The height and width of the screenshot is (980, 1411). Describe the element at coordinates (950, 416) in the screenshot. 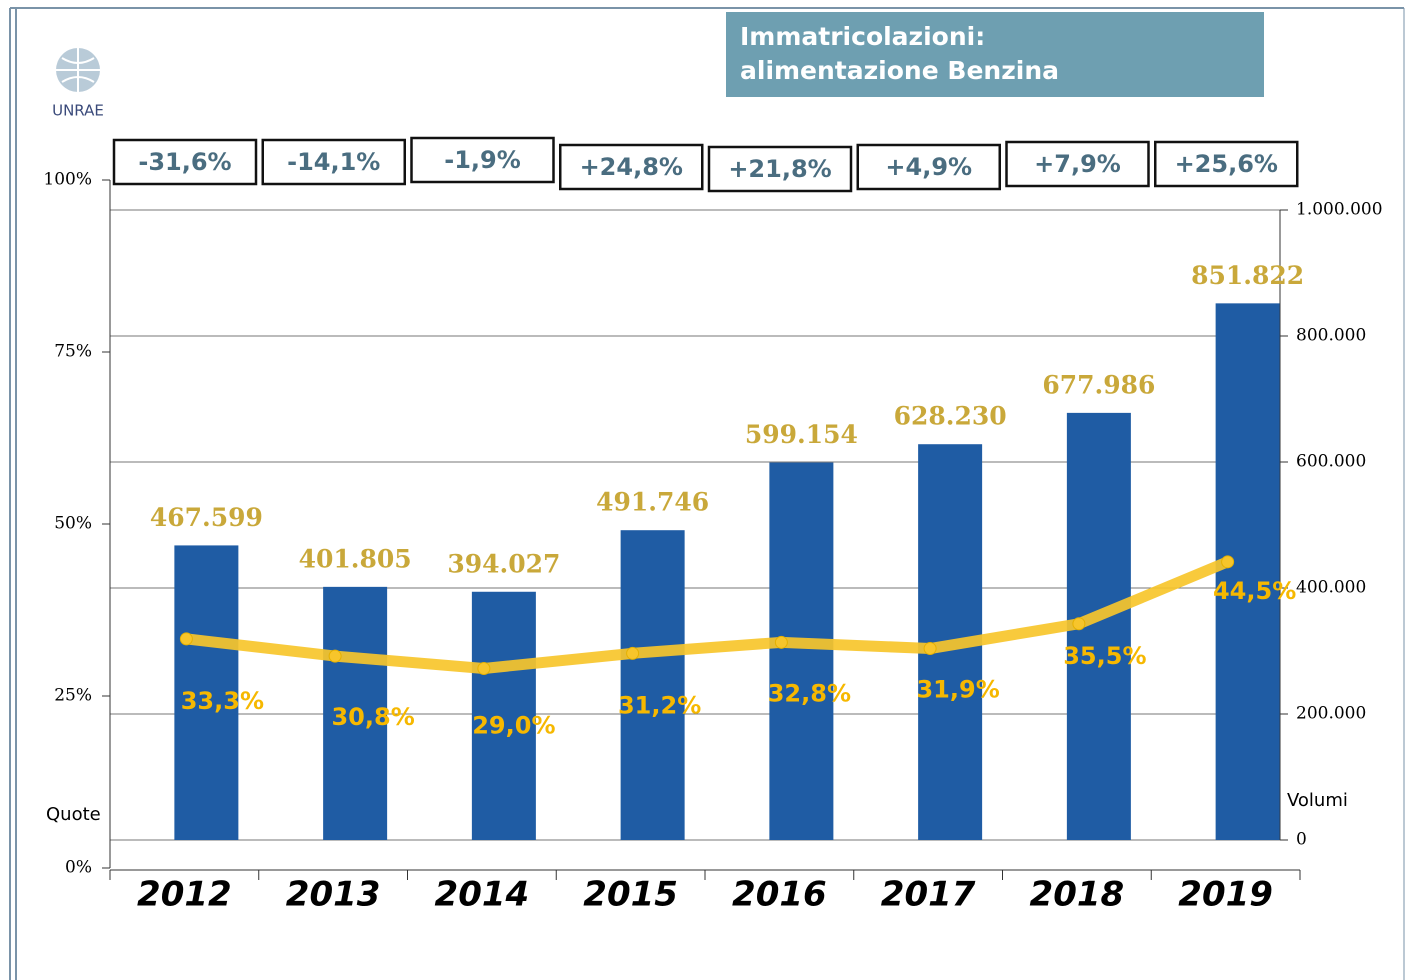

I see `bar-value-label: 628.230` at that location.